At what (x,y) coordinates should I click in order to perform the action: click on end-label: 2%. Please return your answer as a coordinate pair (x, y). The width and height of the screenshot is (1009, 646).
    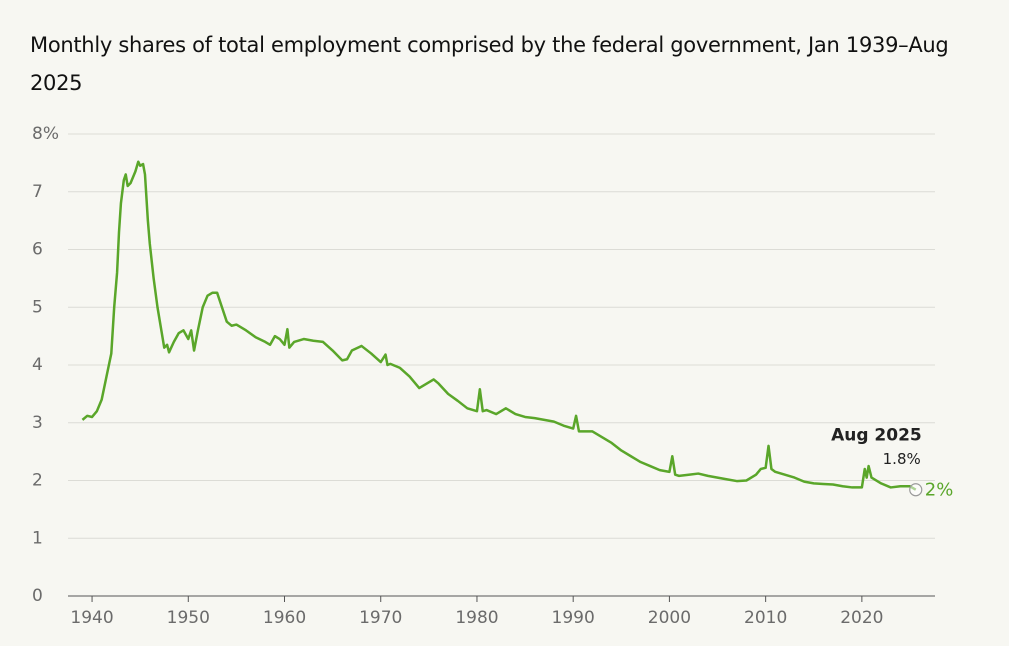
    Looking at the image, I should click on (939, 490).